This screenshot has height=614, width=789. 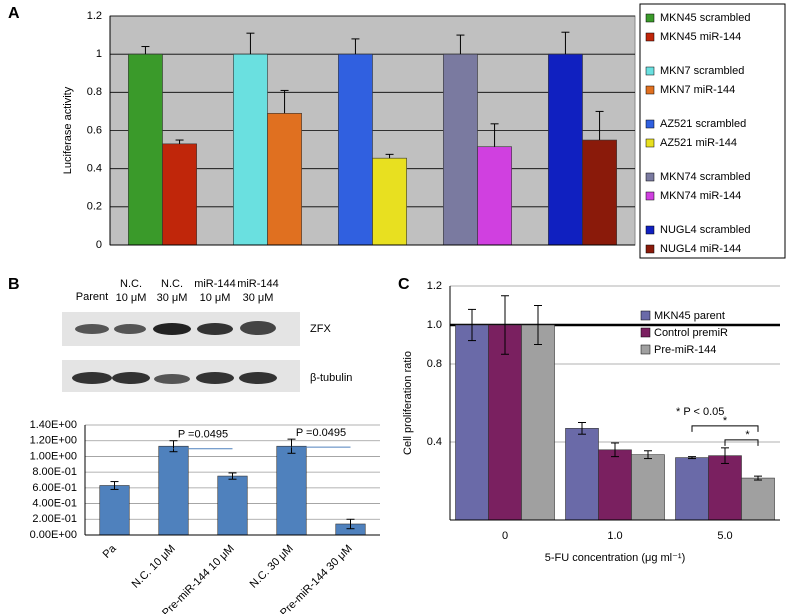 What do you see at coordinates (698, 143) in the screenshot?
I see `legend-label: AZ521 miR-144` at bounding box center [698, 143].